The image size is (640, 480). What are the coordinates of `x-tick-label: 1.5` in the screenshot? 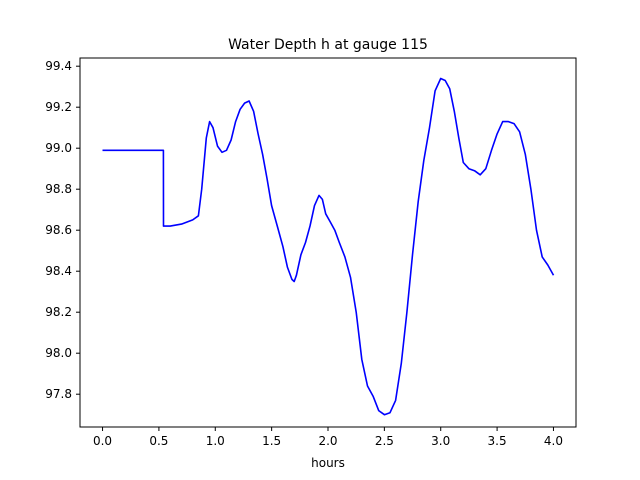 It's located at (271, 441).